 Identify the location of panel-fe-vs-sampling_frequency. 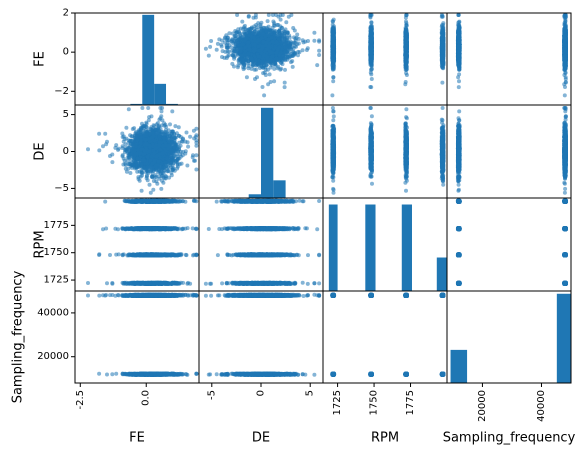
(511, 55).